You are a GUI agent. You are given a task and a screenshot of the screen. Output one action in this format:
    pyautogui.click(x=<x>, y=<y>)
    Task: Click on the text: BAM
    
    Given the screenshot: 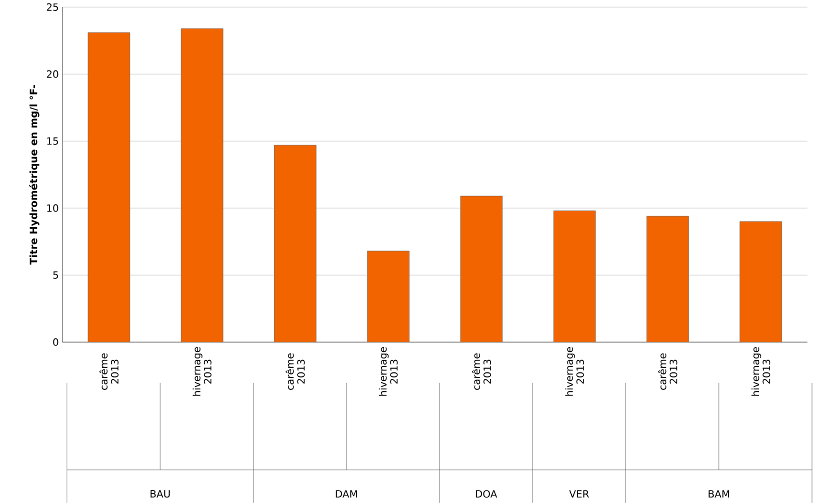 What is the action you would take?
    pyautogui.click(x=719, y=494)
    